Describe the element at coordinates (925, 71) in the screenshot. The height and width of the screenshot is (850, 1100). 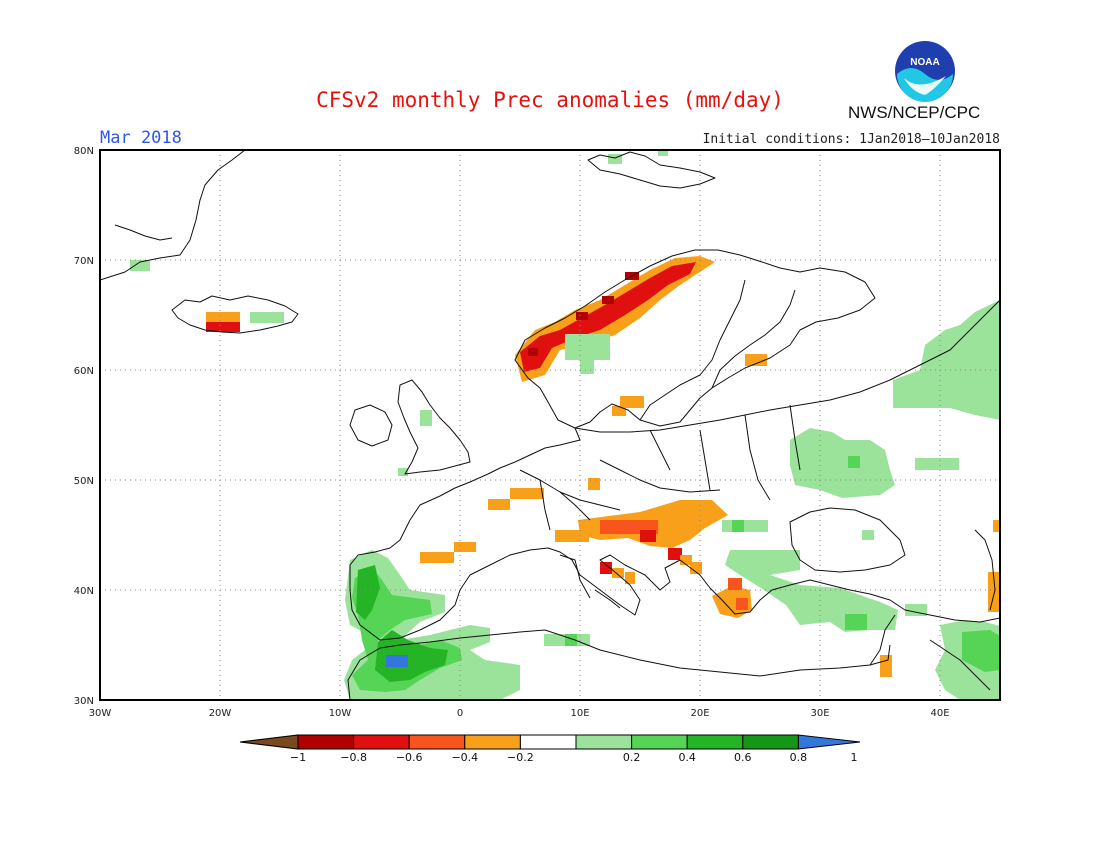
I see `noaa-logo: NOAA` at that location.